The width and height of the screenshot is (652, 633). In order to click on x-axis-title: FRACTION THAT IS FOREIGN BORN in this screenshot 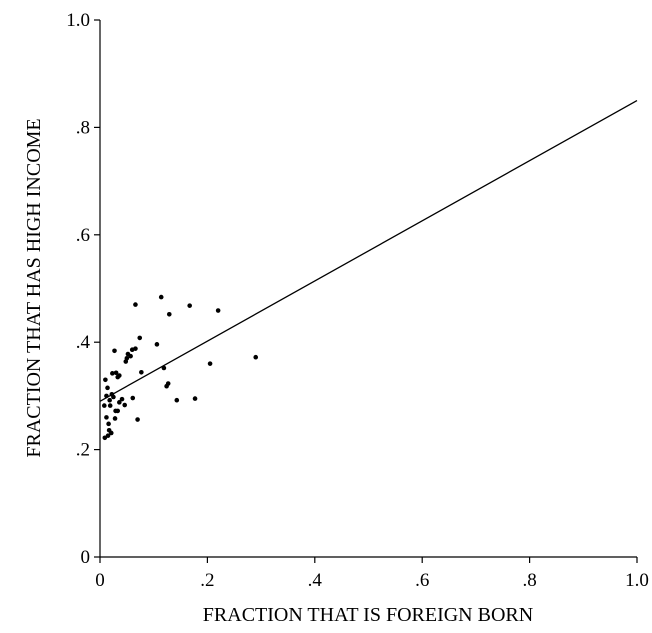, I will do `click(368, 615)`.